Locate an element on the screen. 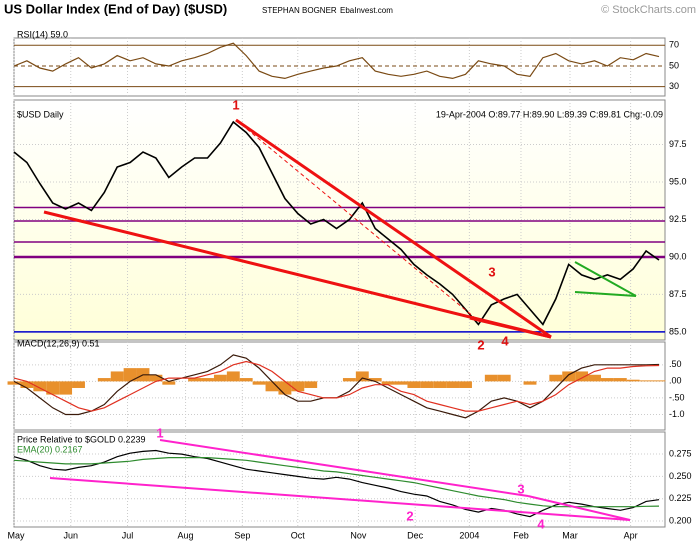 This screenshot has height=546, width=700. legend-entry: Price Relative to $GOLD 0.2239 is located at coordinates (81, 439).